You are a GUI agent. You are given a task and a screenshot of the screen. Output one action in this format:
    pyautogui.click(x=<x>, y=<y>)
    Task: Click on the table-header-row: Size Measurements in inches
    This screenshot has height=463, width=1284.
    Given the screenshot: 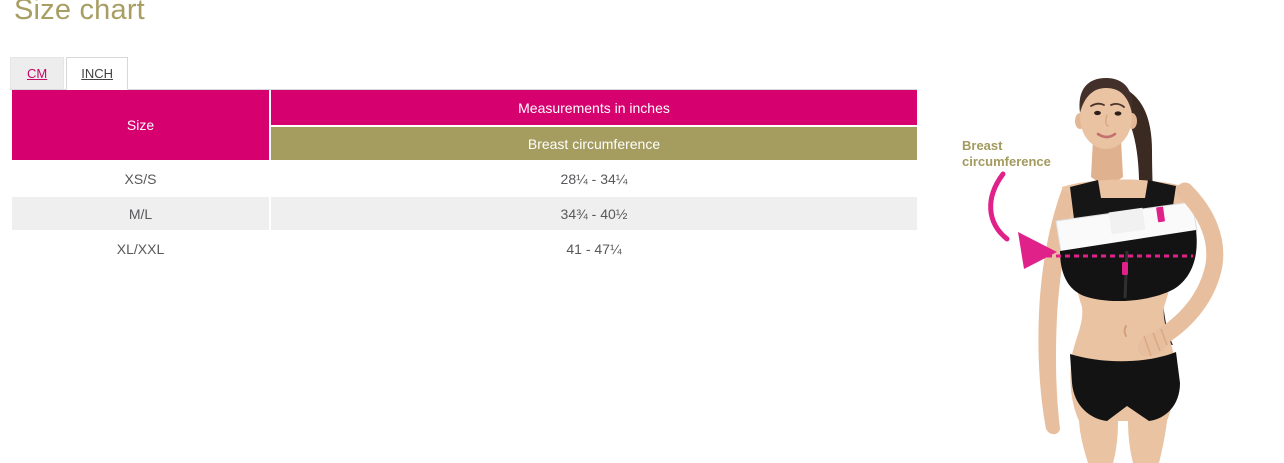 What is the action you would take?
    pyautogui.click(x=464, y=125)
    